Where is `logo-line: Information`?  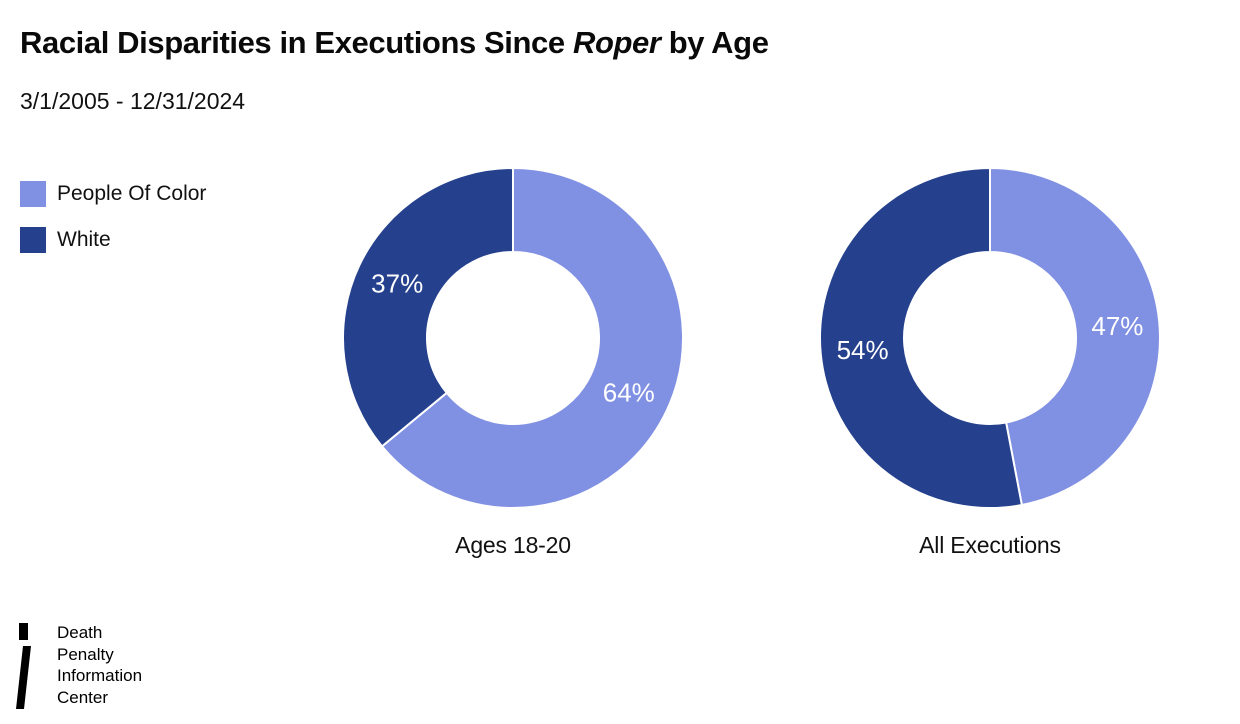
logo-line: Information is located at coordinates (100, 675).